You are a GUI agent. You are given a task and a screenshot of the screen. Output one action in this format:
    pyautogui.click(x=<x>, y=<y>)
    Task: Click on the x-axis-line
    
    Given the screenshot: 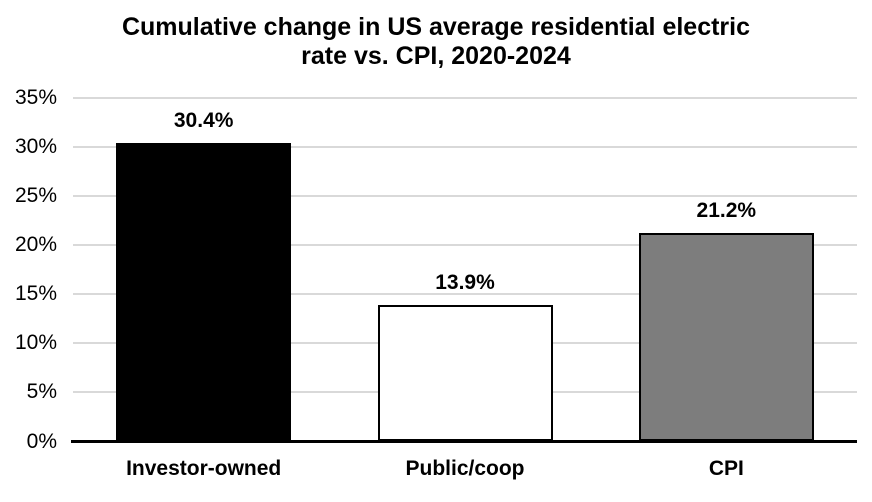 What is the action you would take?
    pyautogui.click(x=464, y=441)
    